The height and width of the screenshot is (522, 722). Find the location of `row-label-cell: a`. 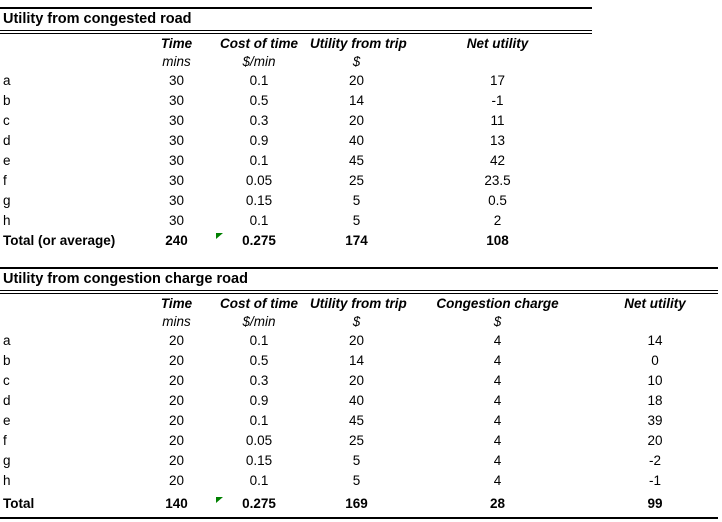

row-label-cell: a is located at coordinates (7, 80).